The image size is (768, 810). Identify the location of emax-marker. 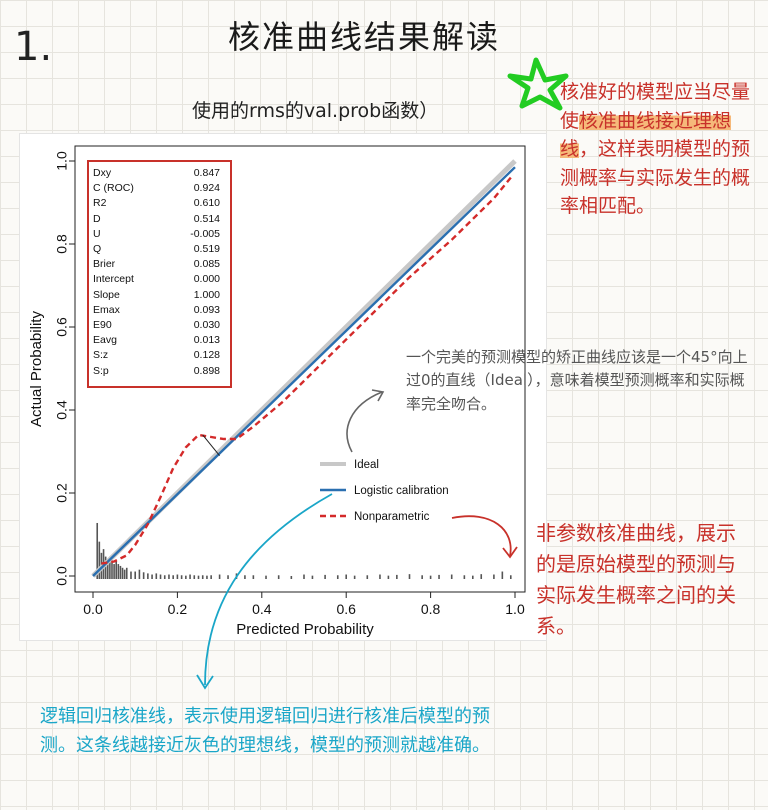
(211, 445).